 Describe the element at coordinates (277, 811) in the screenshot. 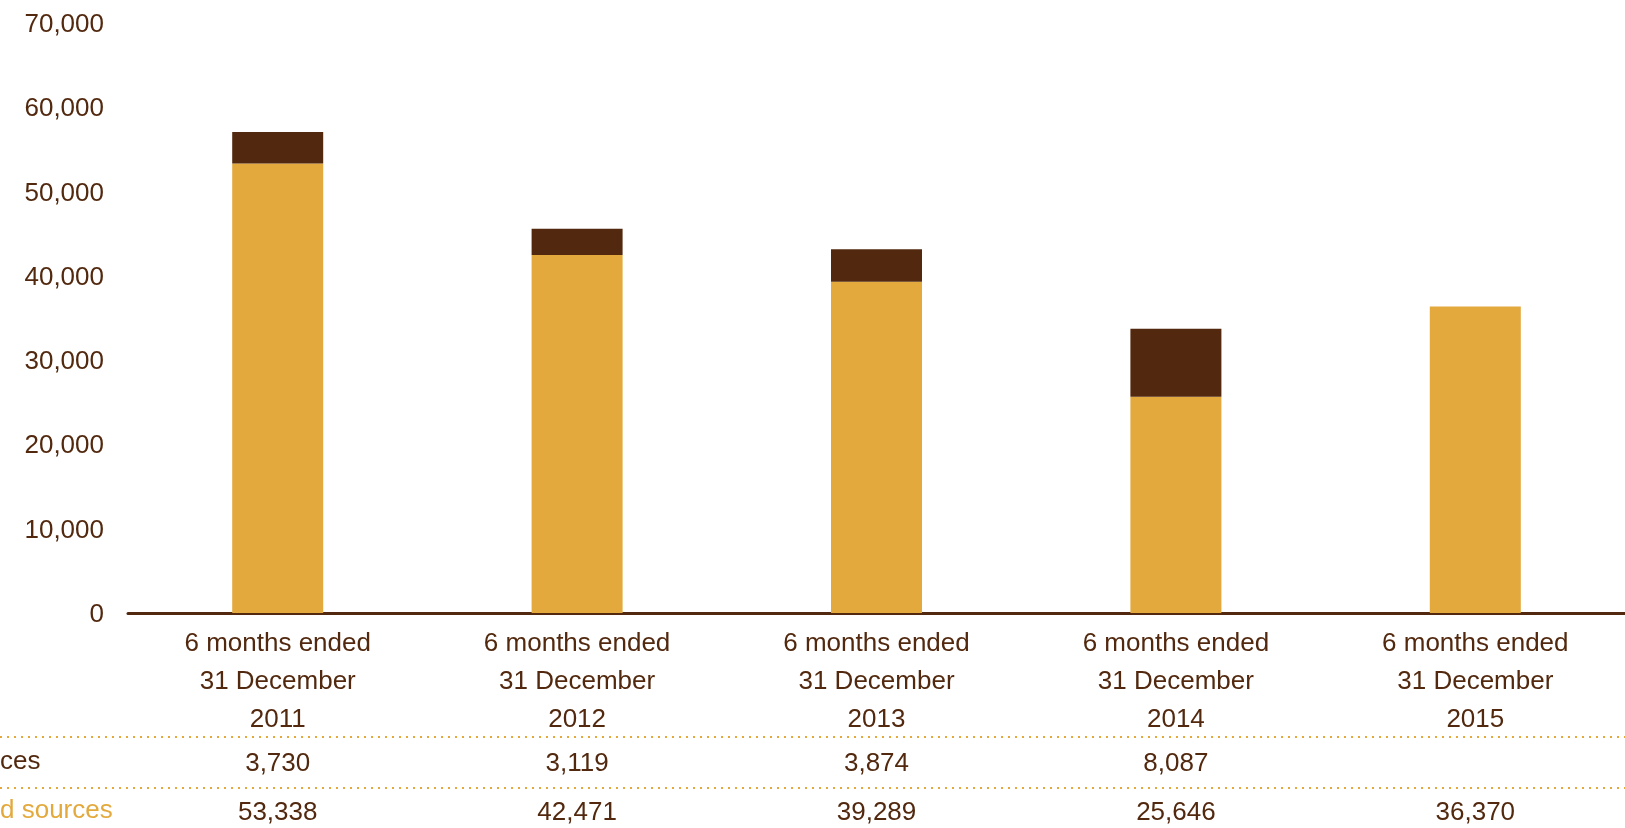

I see `data-label: 53,338` at that location.